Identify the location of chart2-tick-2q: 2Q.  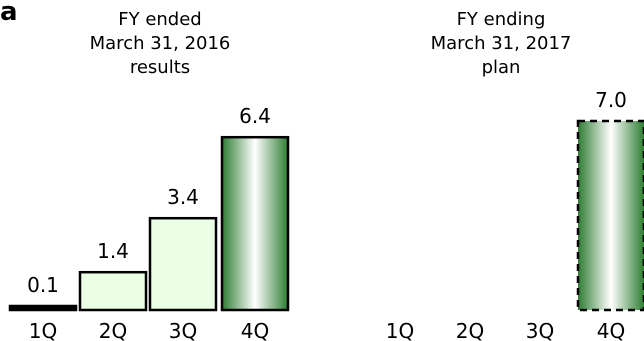
(470, 330).